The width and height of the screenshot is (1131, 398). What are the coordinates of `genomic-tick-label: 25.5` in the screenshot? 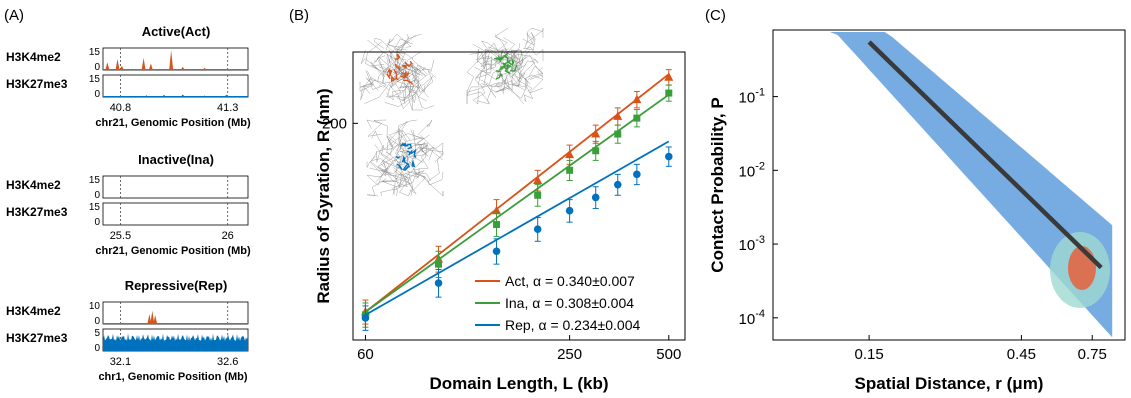 It's located at (120, 236).